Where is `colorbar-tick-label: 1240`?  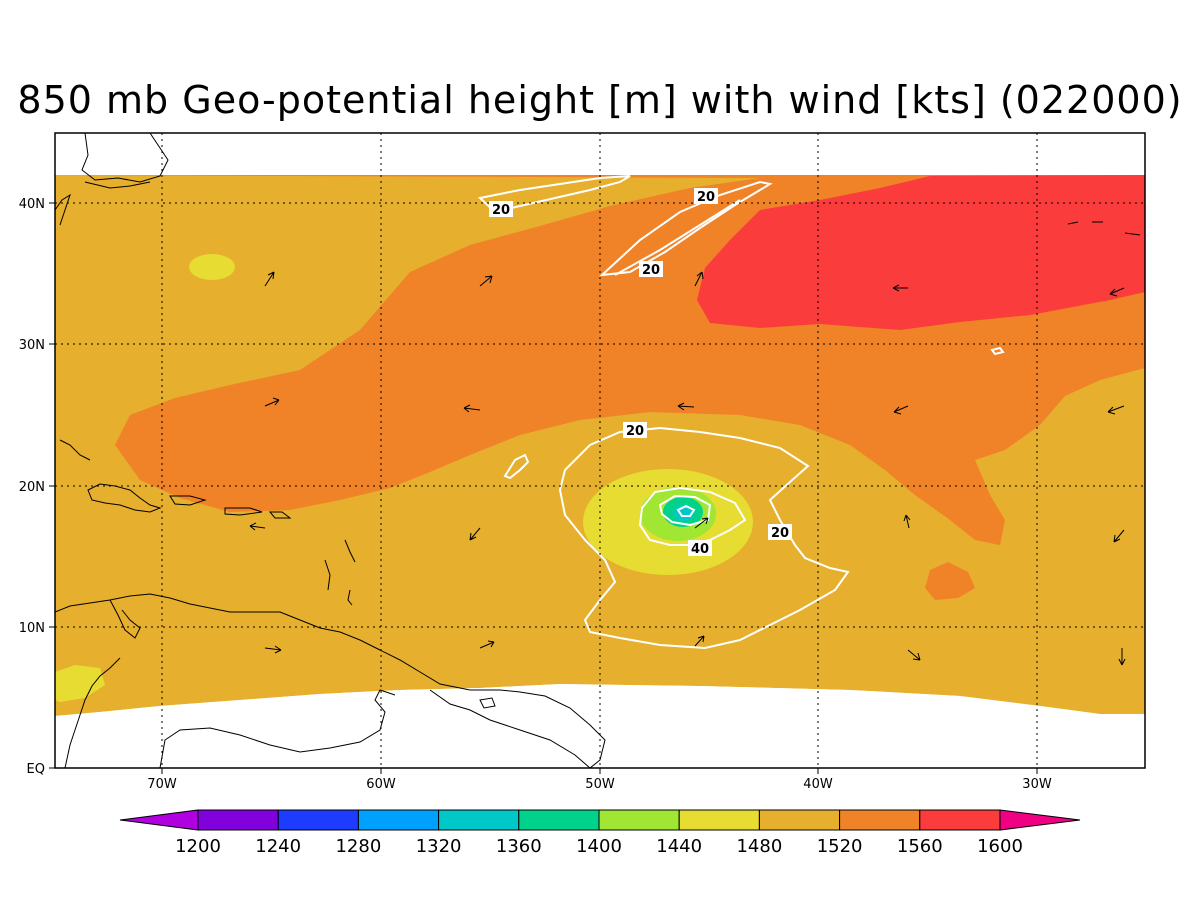 colorbar-tick-label: 1240 is located at coordinates (278, 846).